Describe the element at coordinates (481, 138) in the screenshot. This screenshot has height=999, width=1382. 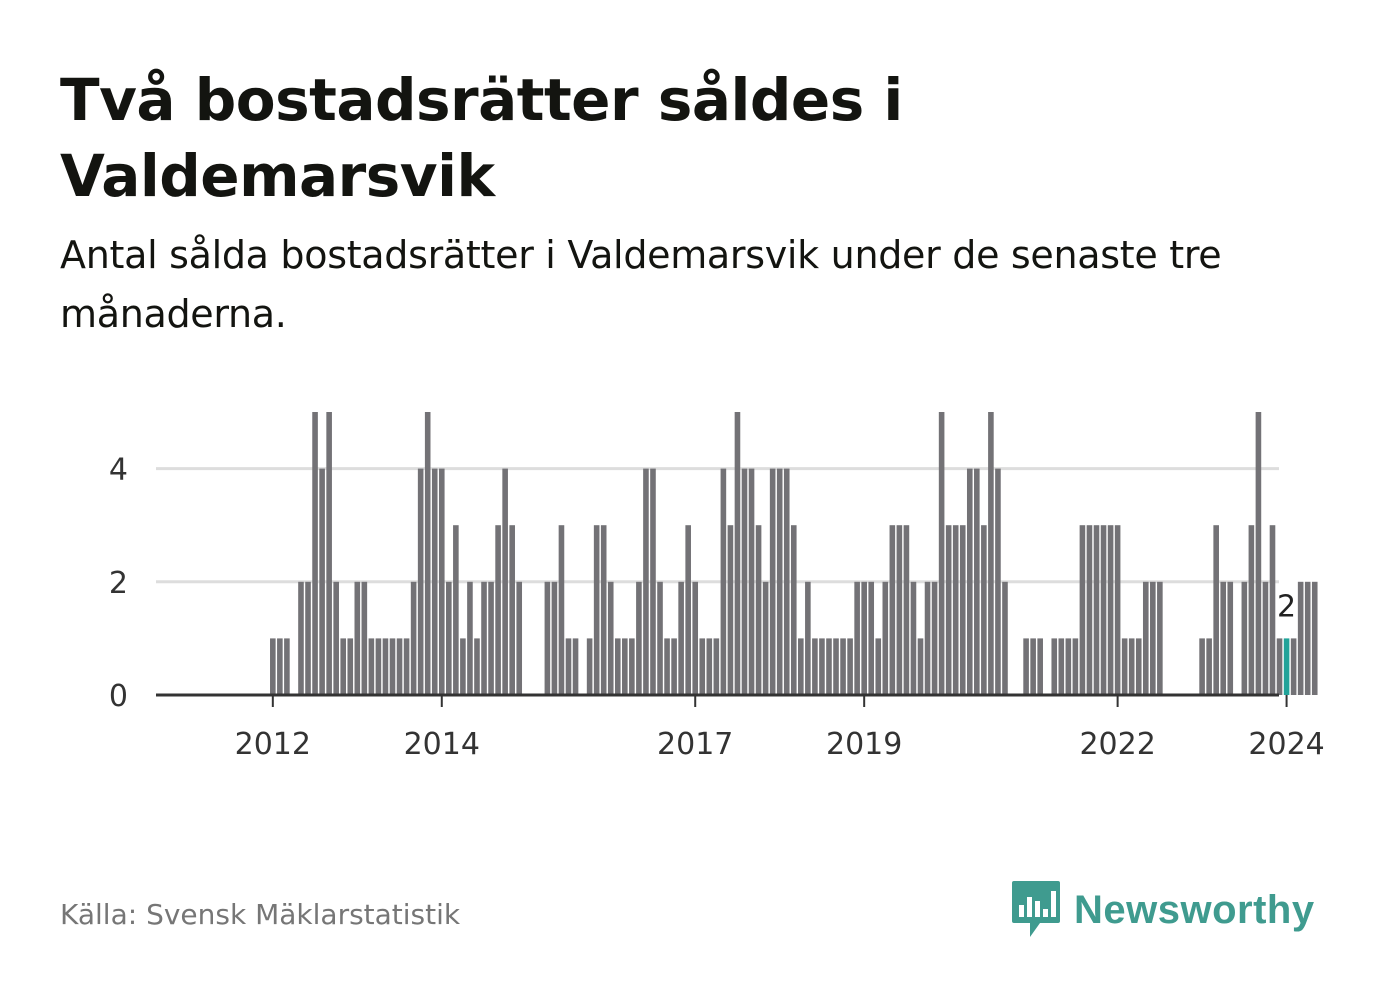
I see `chart-title: Två bostadsrätter såldes i Valdemarsvik` at that location.